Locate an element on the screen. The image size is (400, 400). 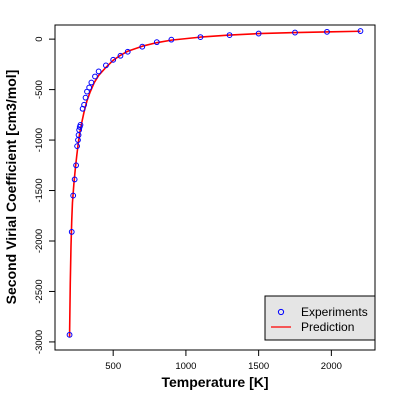
y-tick-label: 0 is located at coordinates (39, 38).